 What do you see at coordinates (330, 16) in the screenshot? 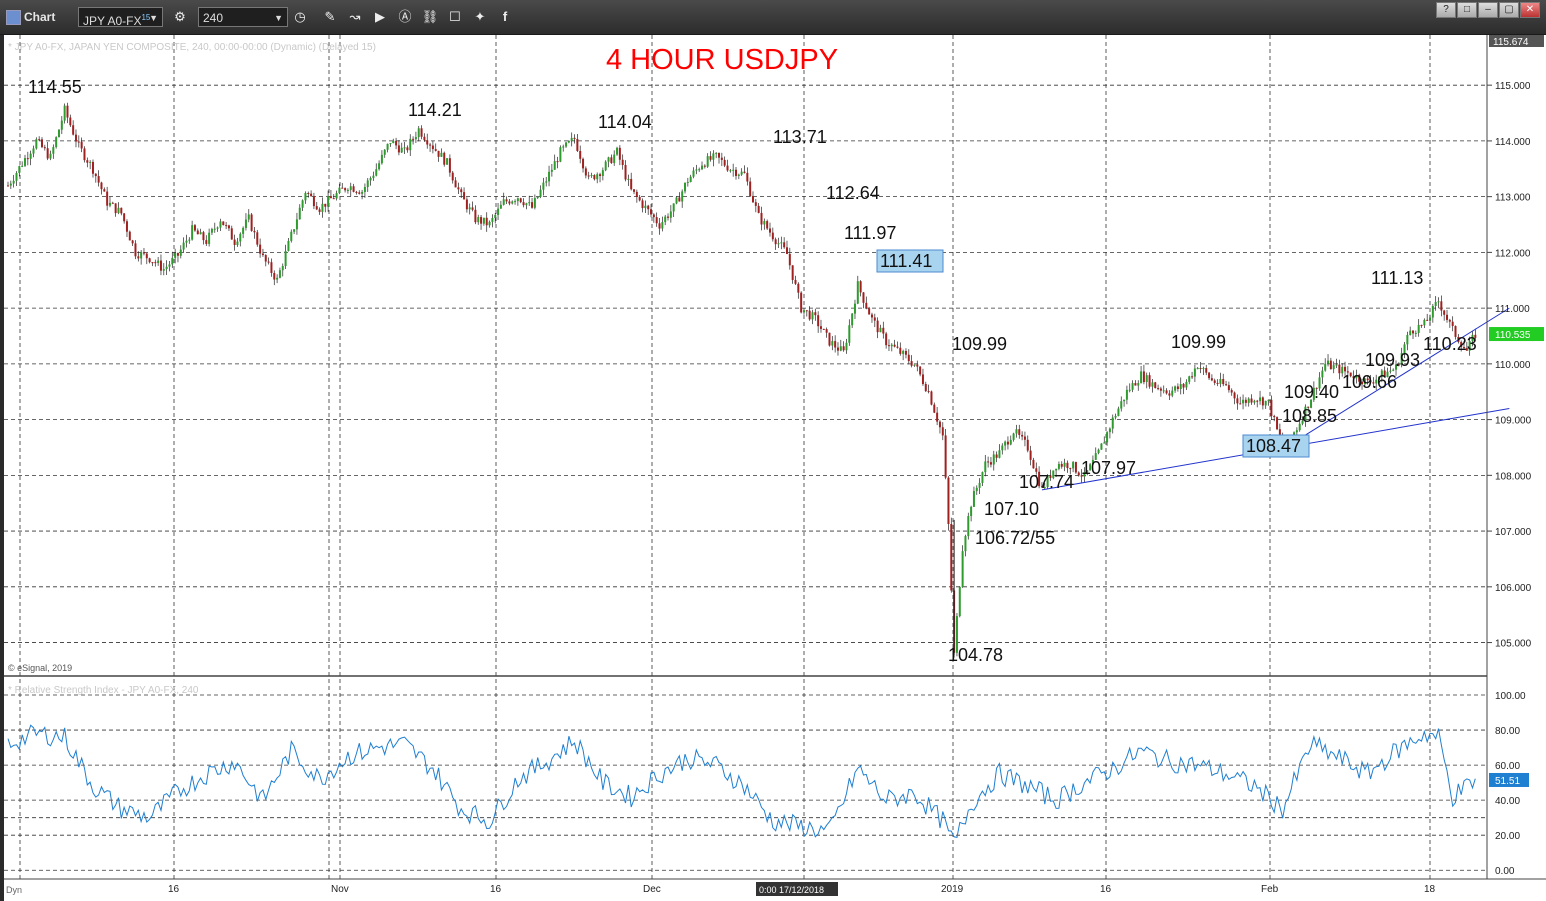
I see `pencil-icon: ✎` at bounding box center [330, 16].